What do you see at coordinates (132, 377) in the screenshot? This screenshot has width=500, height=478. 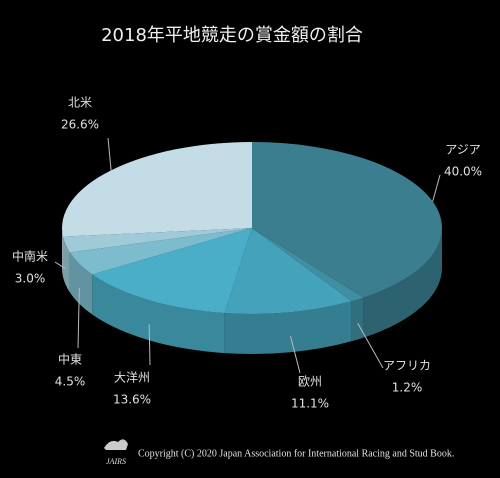 I see `category-label: 大洋州` at bounding box center [132, 377].